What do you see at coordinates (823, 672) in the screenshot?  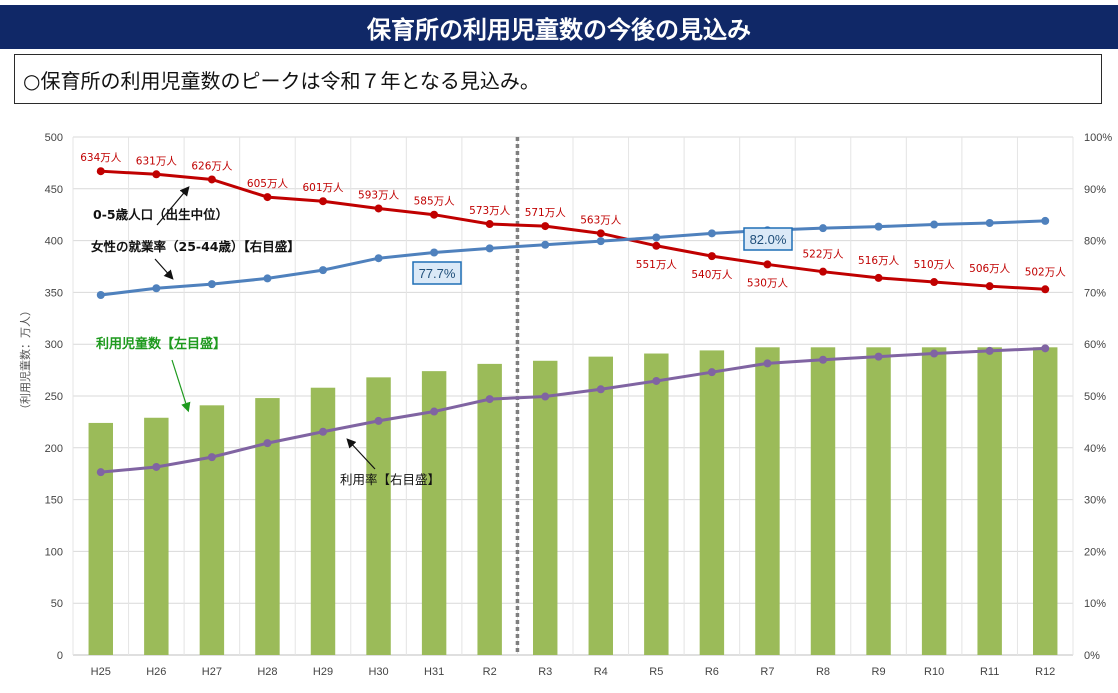 I see `x-tick-label: R8` at bounding box center [823, 672].